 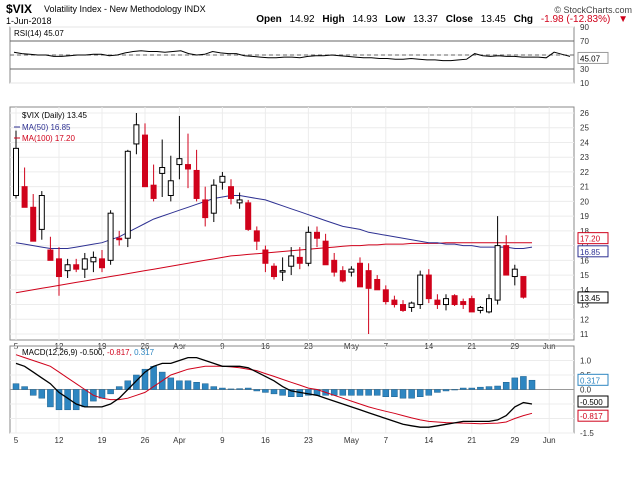 What do you see at coordinates (222, 440) in the screenshot?
I see `macd-x-tick-label: 9` at bounding box center [222, 440].